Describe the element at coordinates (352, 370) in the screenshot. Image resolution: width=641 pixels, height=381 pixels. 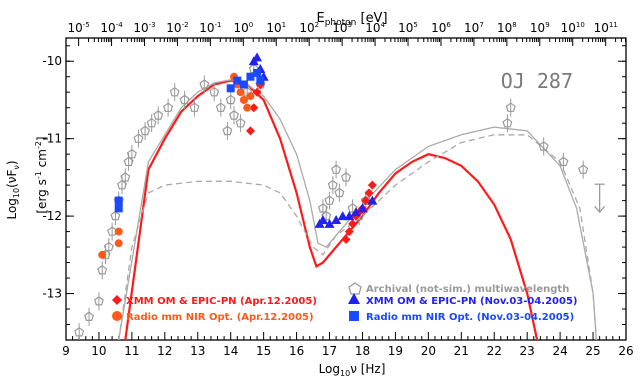
I see `x-axis-label: Log10ν [Hz]` at that location.